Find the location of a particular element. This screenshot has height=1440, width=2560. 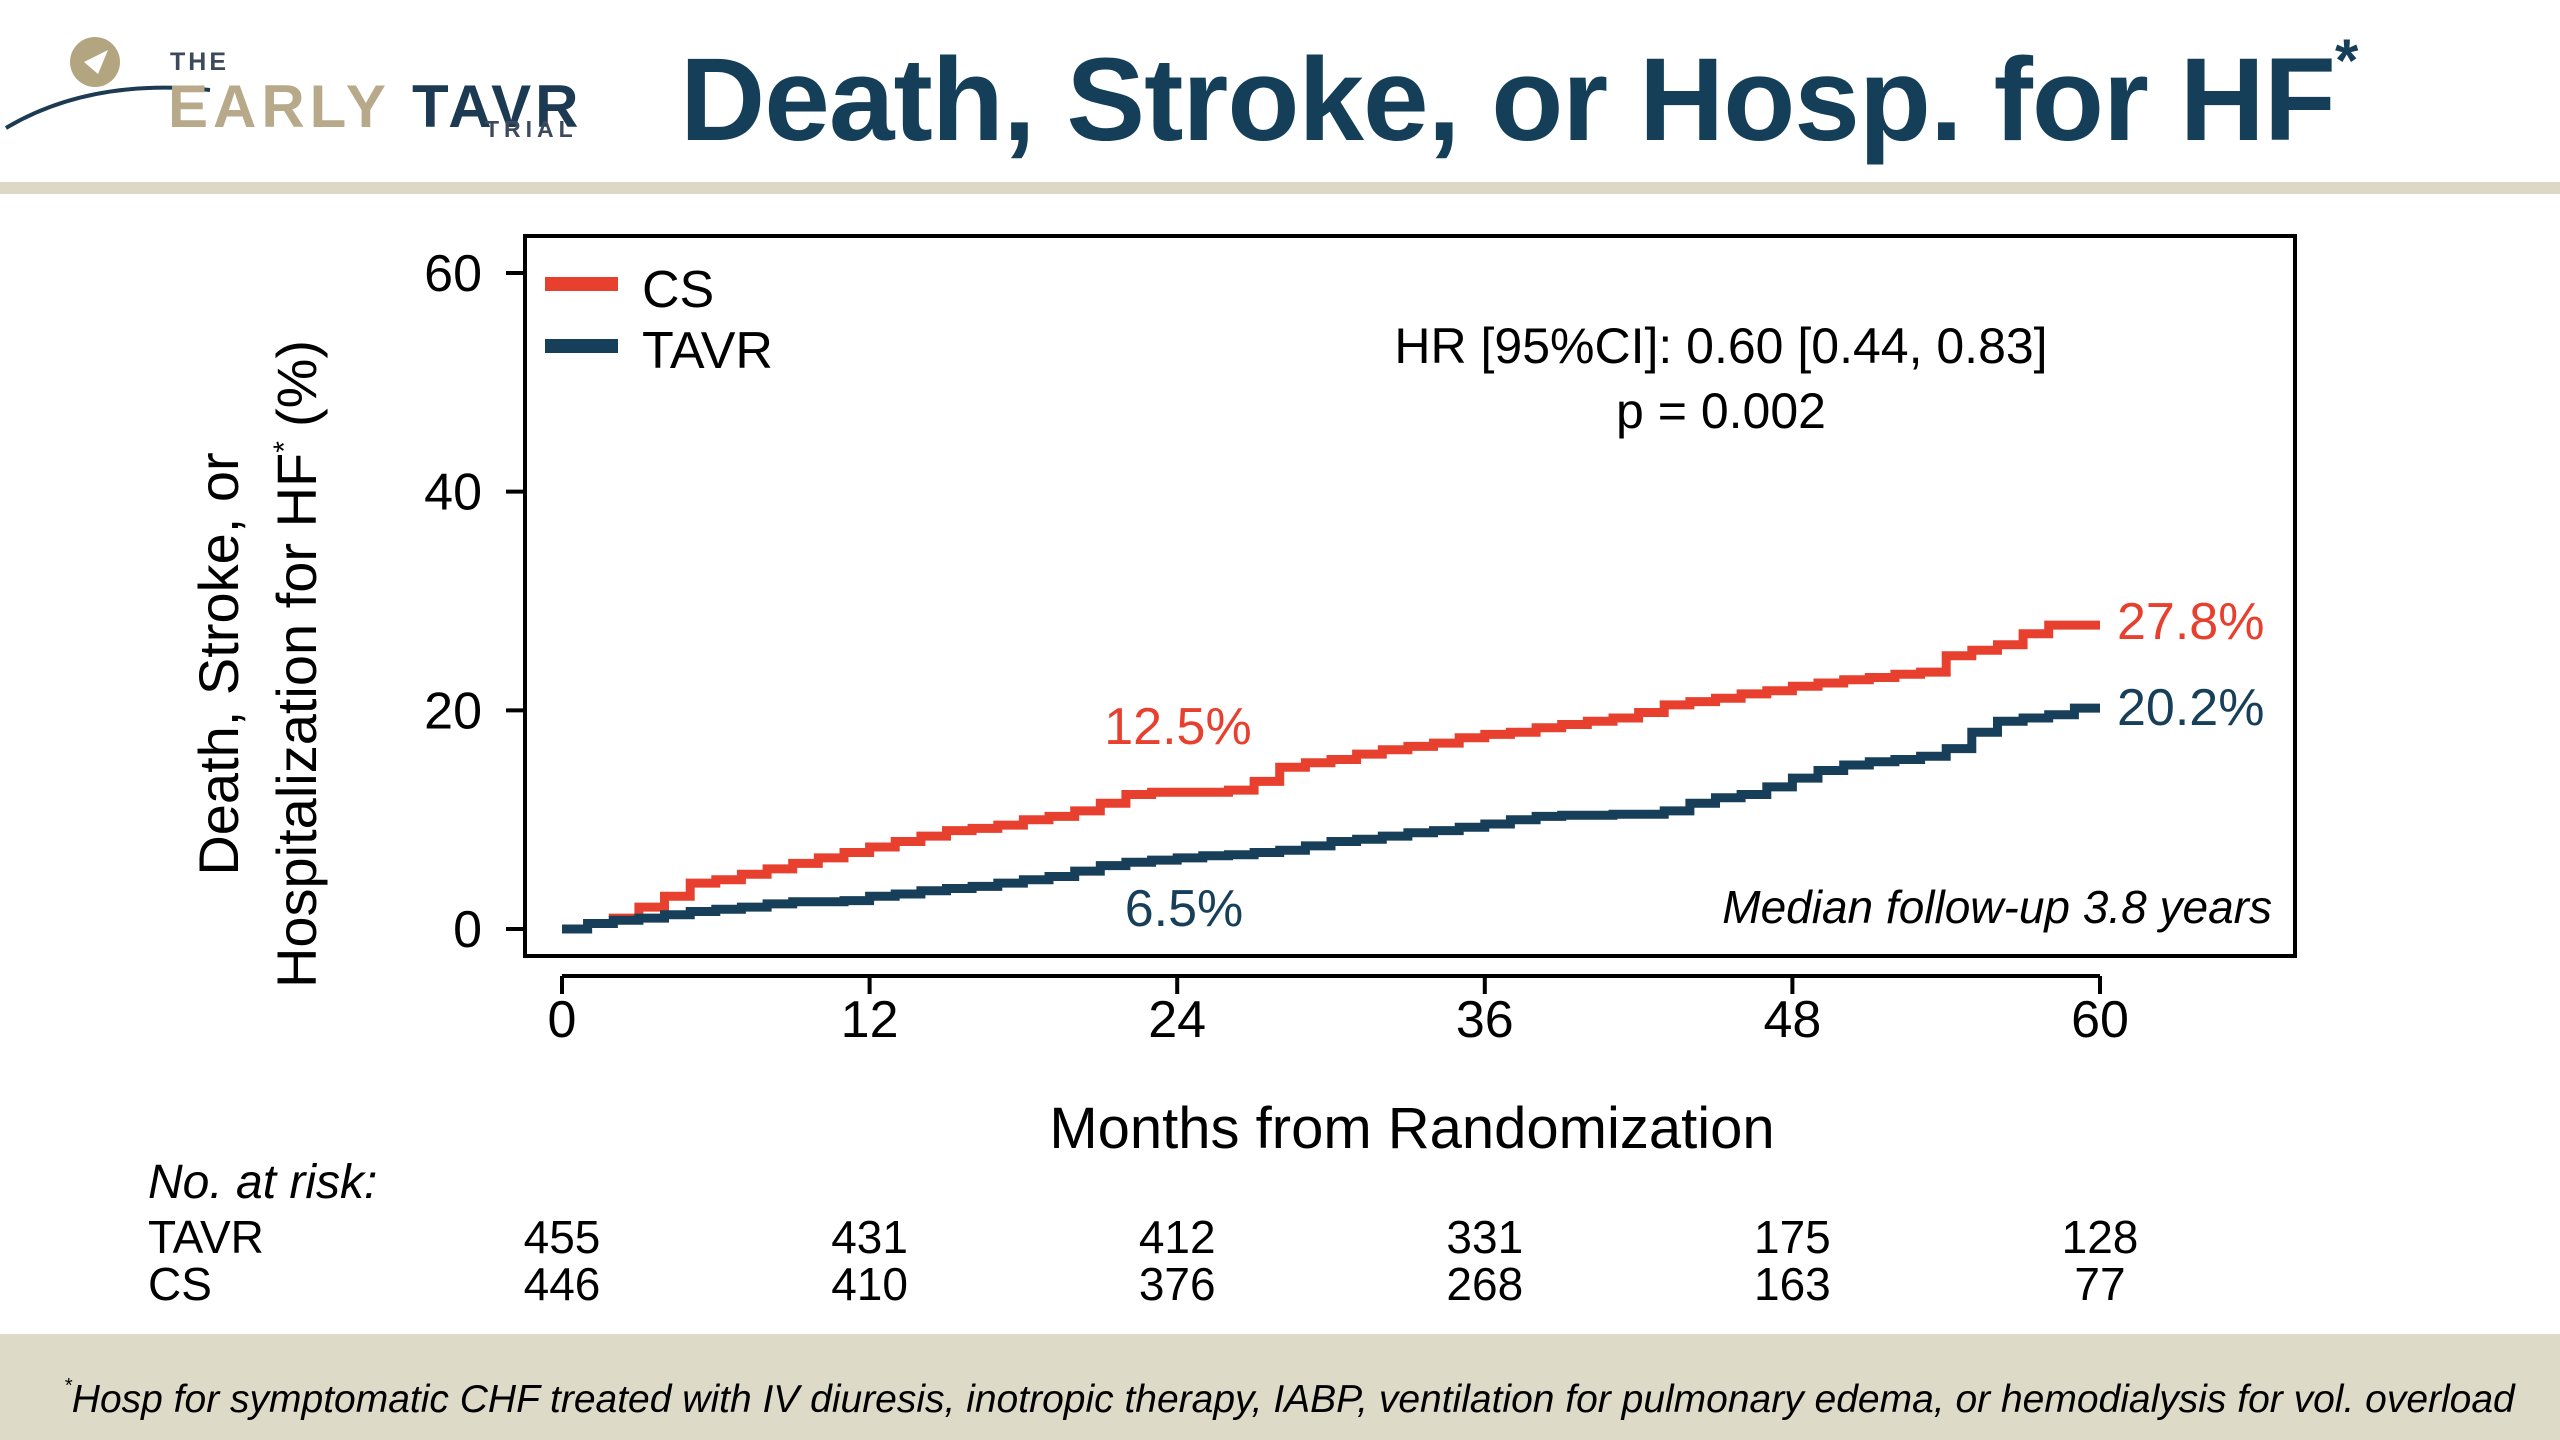

x-axis-label: Months from Randomization is located at coordinates (1411, 1128).